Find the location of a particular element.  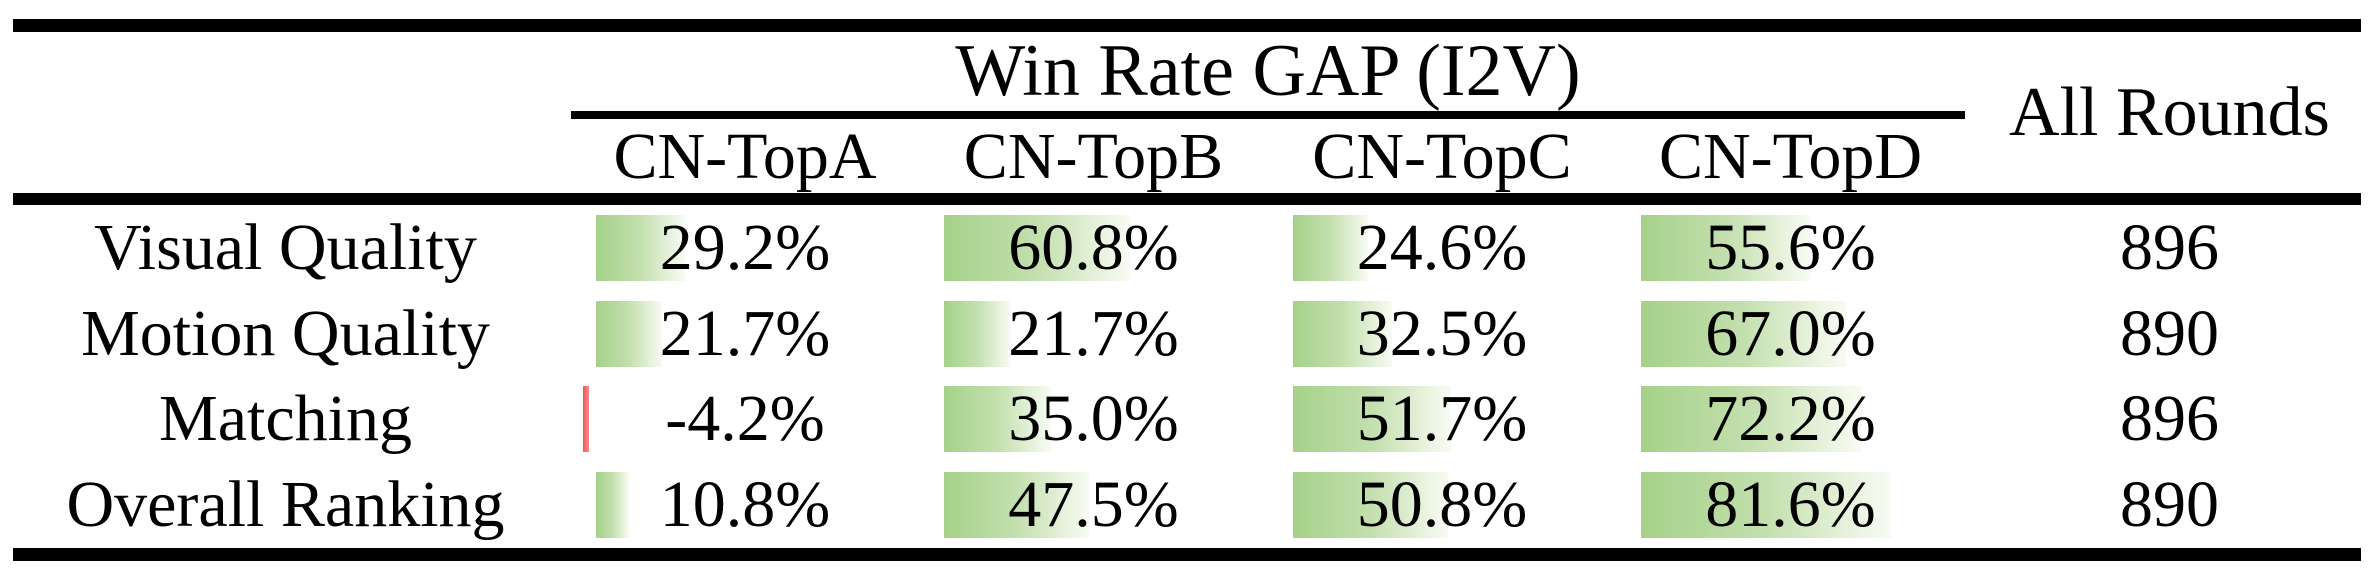

column-header-cn-topb: CN-TopB is located at coordinates (1093, 156).